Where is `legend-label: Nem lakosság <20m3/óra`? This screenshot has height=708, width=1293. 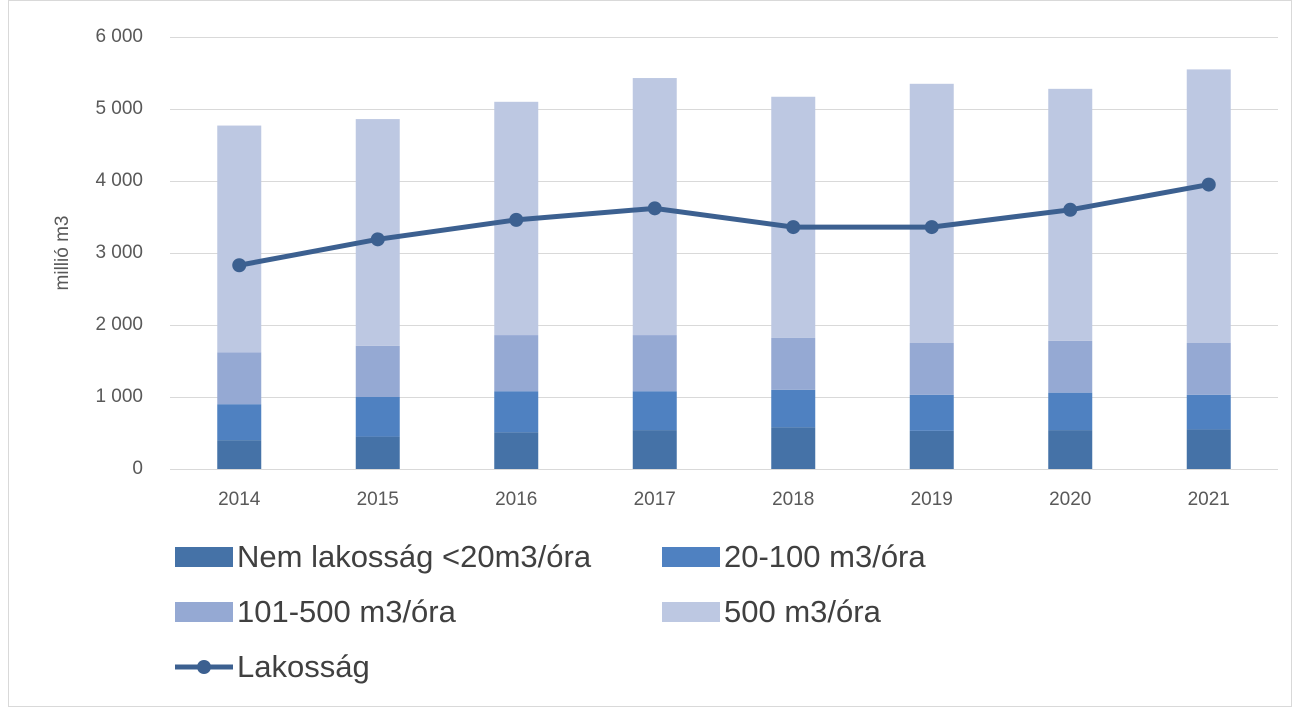
legend-label: Nem lakosság <20m3/óra is located at coordinates (414, 556).